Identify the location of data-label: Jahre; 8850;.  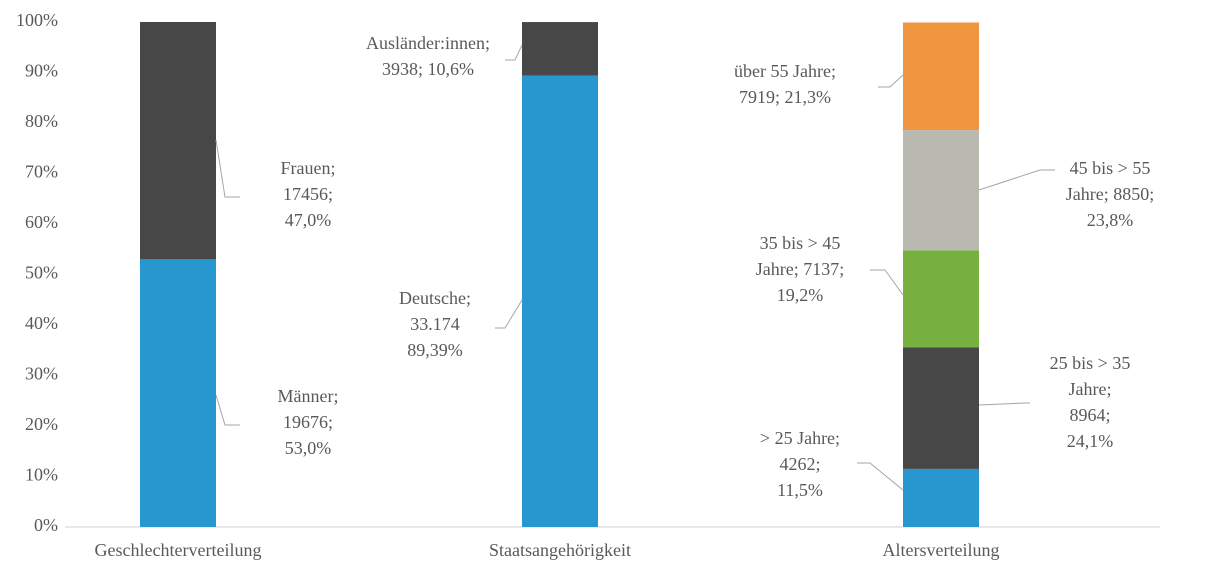
(1110, 194).